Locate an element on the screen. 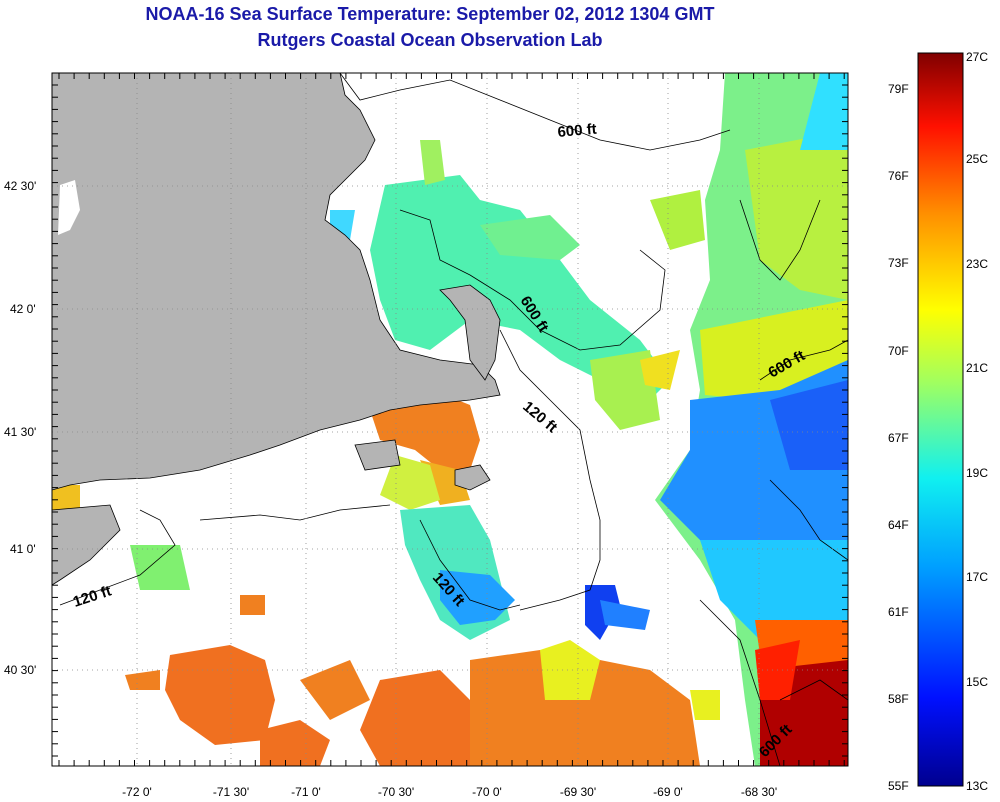 This screenshot has height=802, width=1000. lat-label: 41 30' is located at coordinates (20, 432).